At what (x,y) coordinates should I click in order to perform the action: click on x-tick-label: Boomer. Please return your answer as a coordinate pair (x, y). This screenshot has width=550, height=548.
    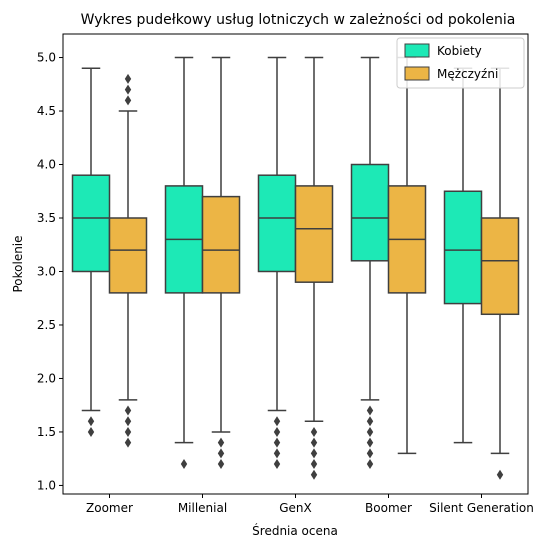
    Looking at the image, I should click on (388, 508).